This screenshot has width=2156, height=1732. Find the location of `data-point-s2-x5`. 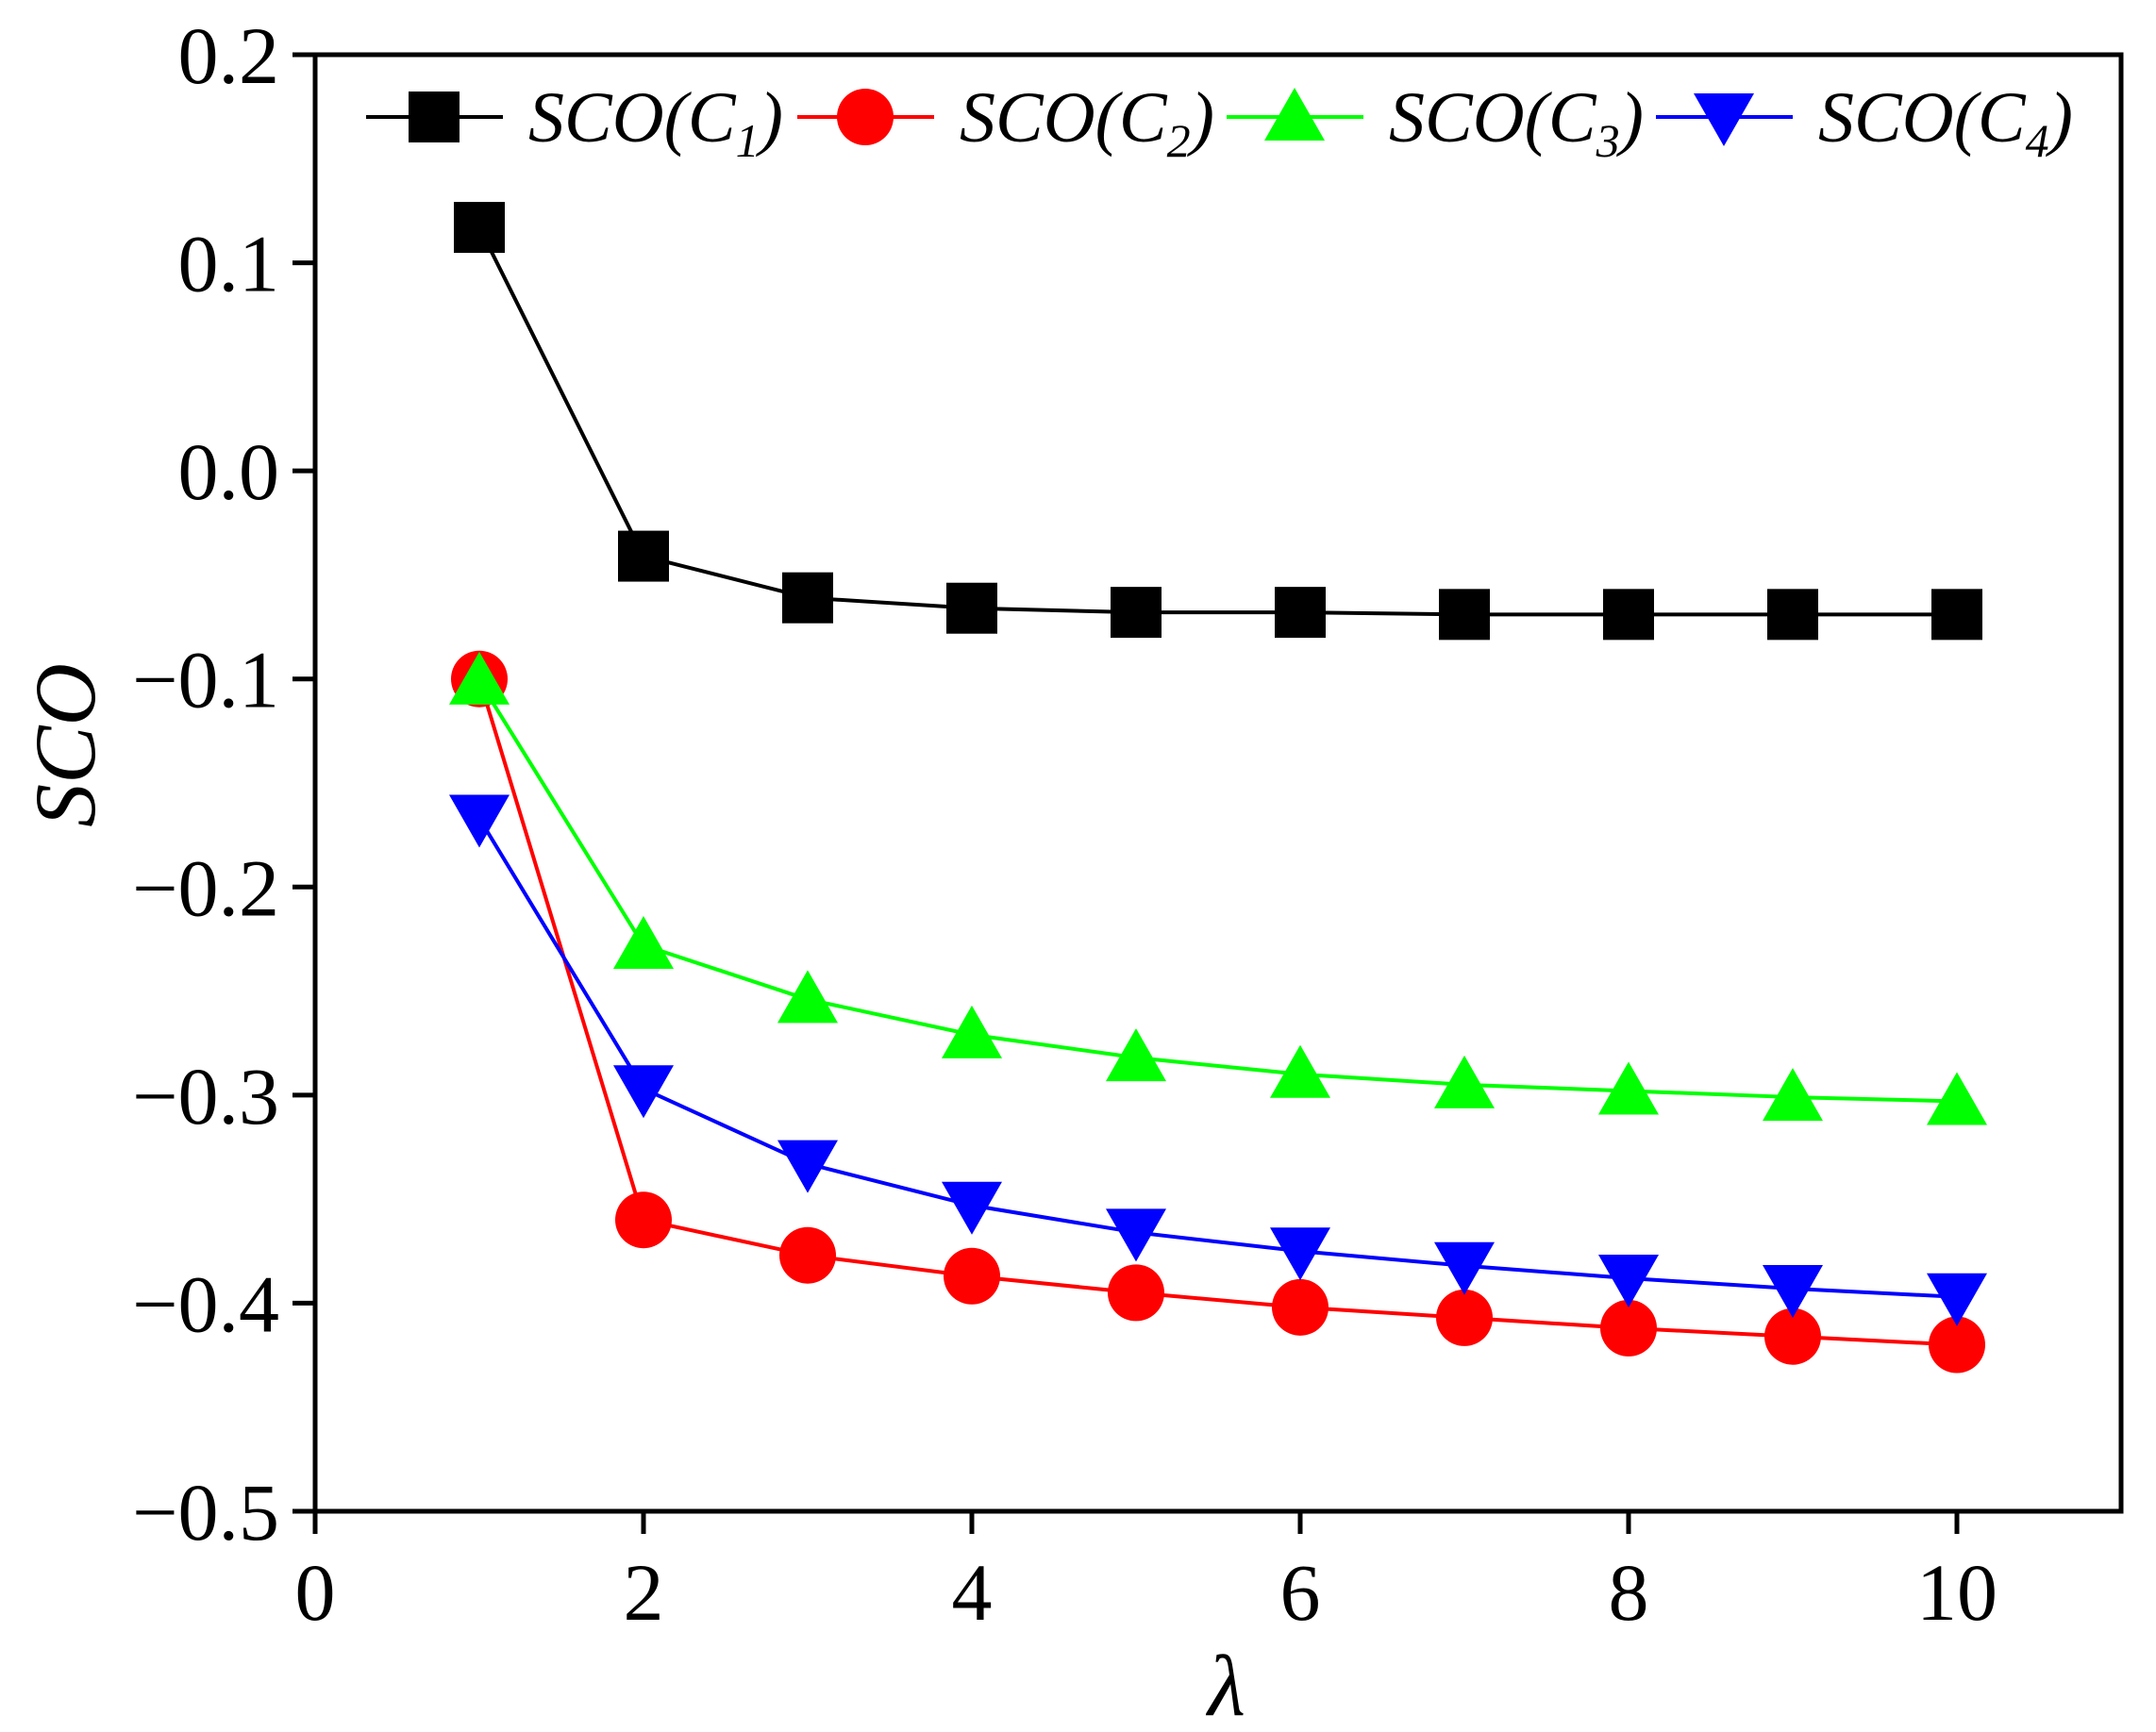

data-point-s2-x5 is located at coordinates (1136, 1293).